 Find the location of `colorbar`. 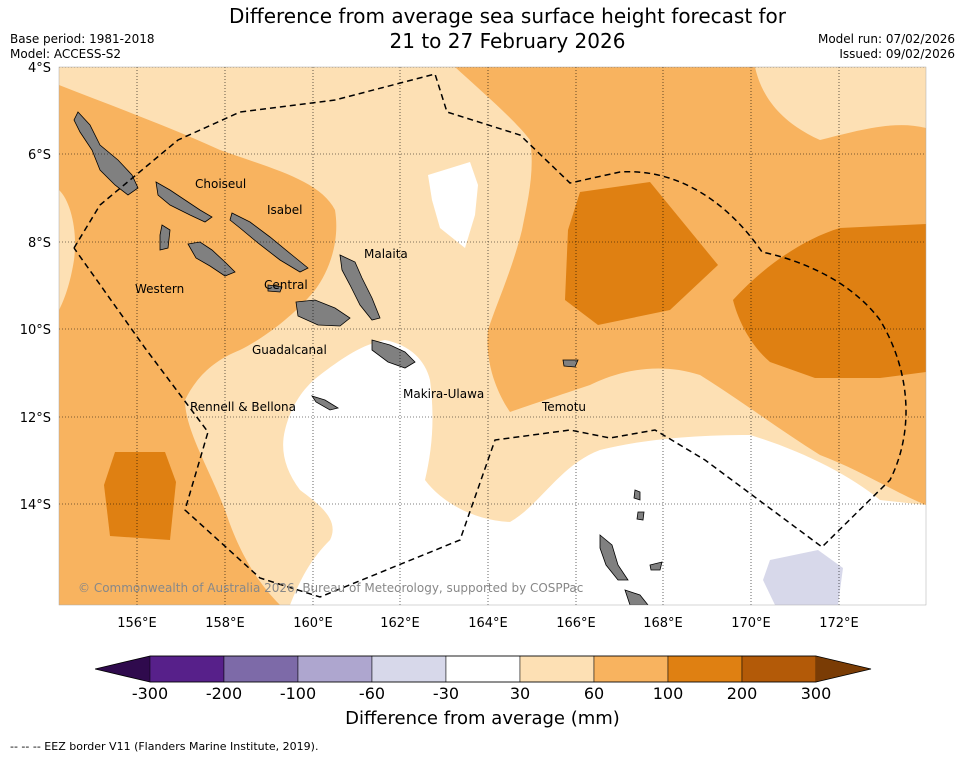

colorbar is located at coordinates (483, 669).